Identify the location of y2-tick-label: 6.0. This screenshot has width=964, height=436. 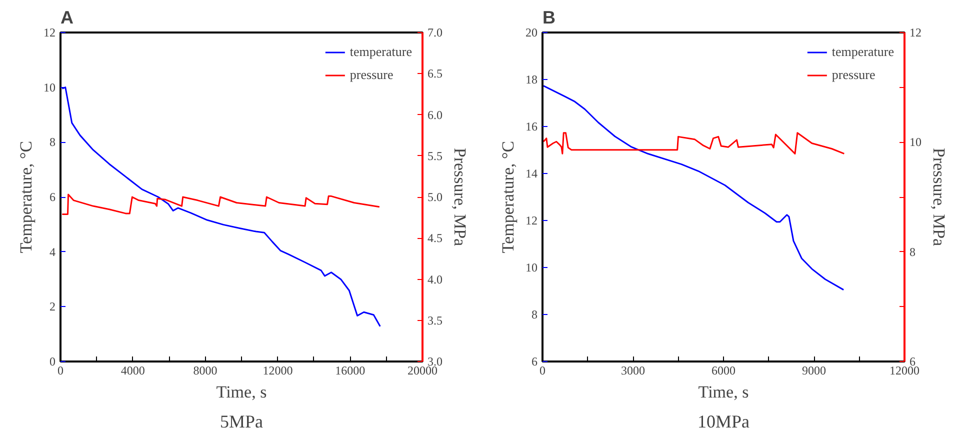
(435, 115).